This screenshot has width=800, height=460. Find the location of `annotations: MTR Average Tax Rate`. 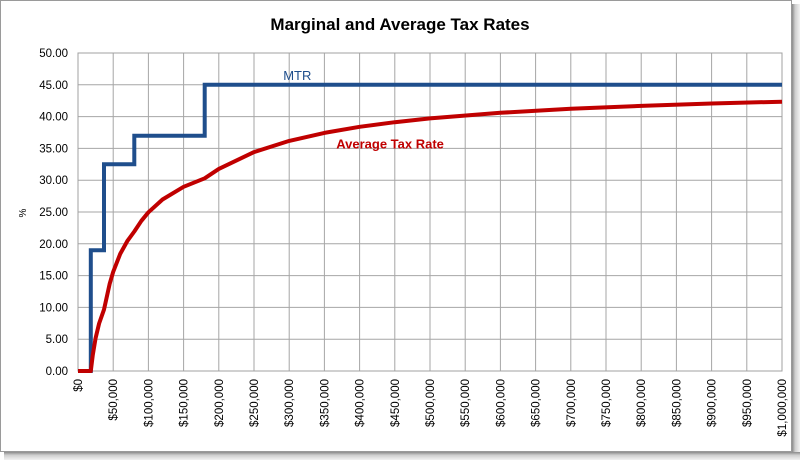

annotations: MTR Average Tax Rate is located at coordinates (363, 110).